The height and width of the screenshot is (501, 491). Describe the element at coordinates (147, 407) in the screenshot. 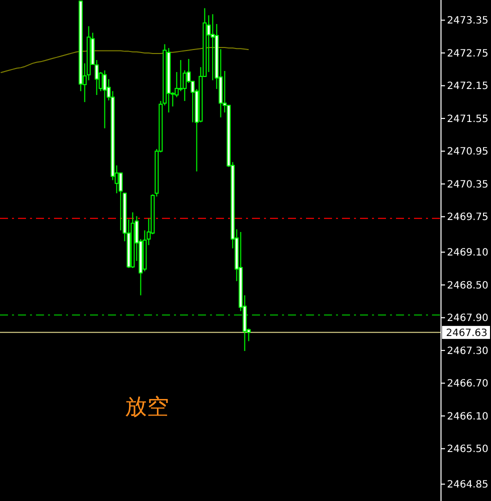

I see `annotation: 放空` at that location.